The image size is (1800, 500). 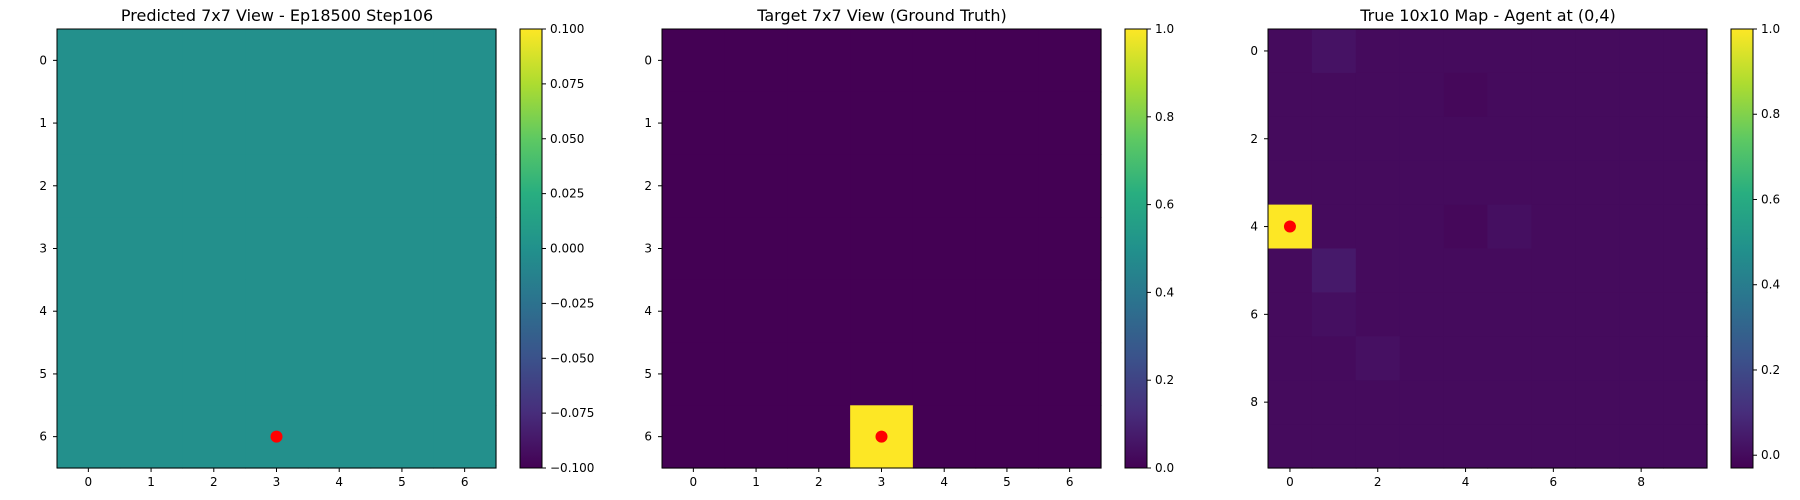 I want to click on y-tick-label: 5, so click(x=648, y=374).